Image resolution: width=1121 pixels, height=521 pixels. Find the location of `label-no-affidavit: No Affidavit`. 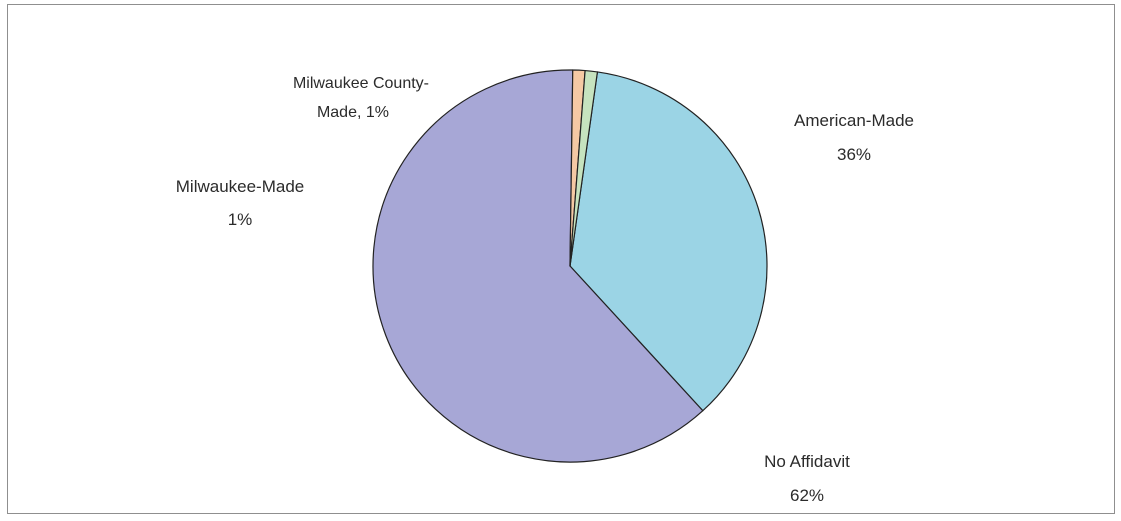

label-no-affidavit: No Affidavit is located at coordinates (807, 461).